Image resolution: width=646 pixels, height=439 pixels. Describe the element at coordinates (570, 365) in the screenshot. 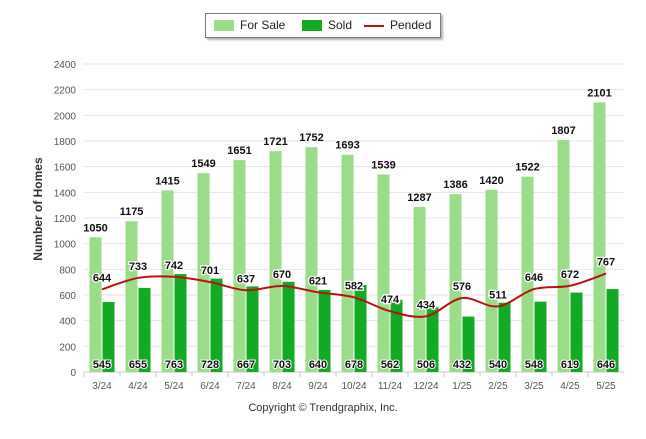

I see `data-label-sold: 619` at that location.